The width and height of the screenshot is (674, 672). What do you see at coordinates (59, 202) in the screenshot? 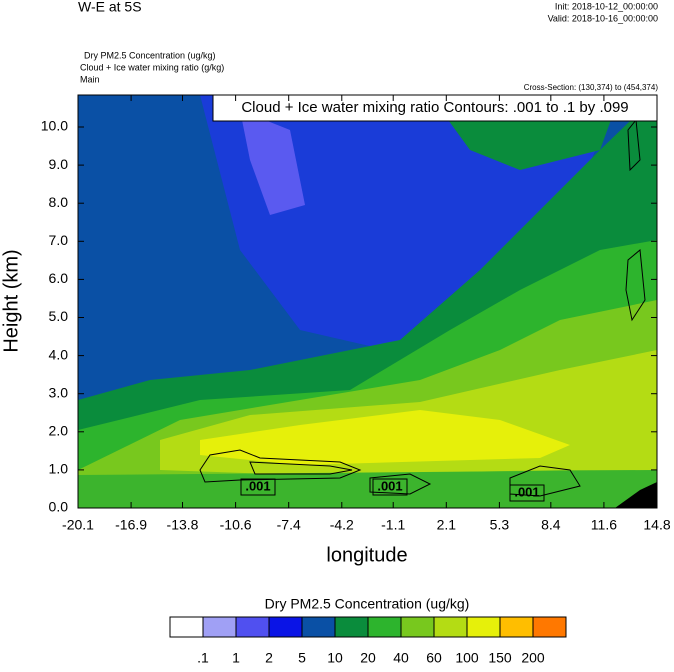
I see `y-tick-label: 8.0` at bounding box center [59, 202].